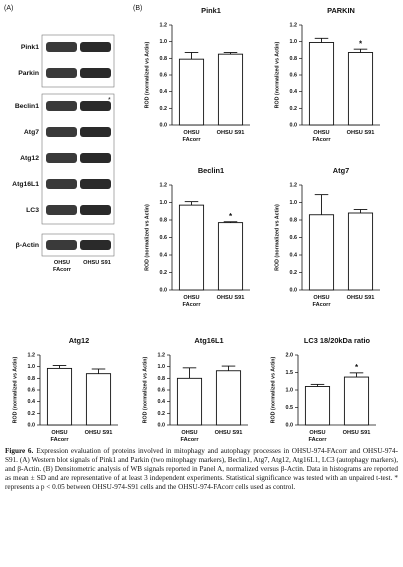  Describe the element at coordinates (8, 8) in the screenshot. I see `panel-label: (A)` at that location.